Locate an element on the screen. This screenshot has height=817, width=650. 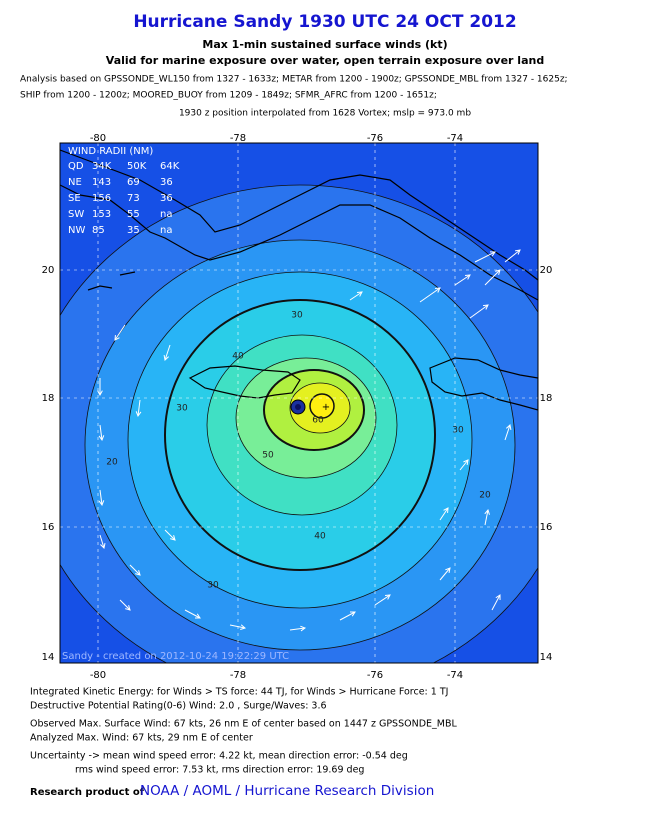
contour-label: 20 is located at coordinates (485, 496).